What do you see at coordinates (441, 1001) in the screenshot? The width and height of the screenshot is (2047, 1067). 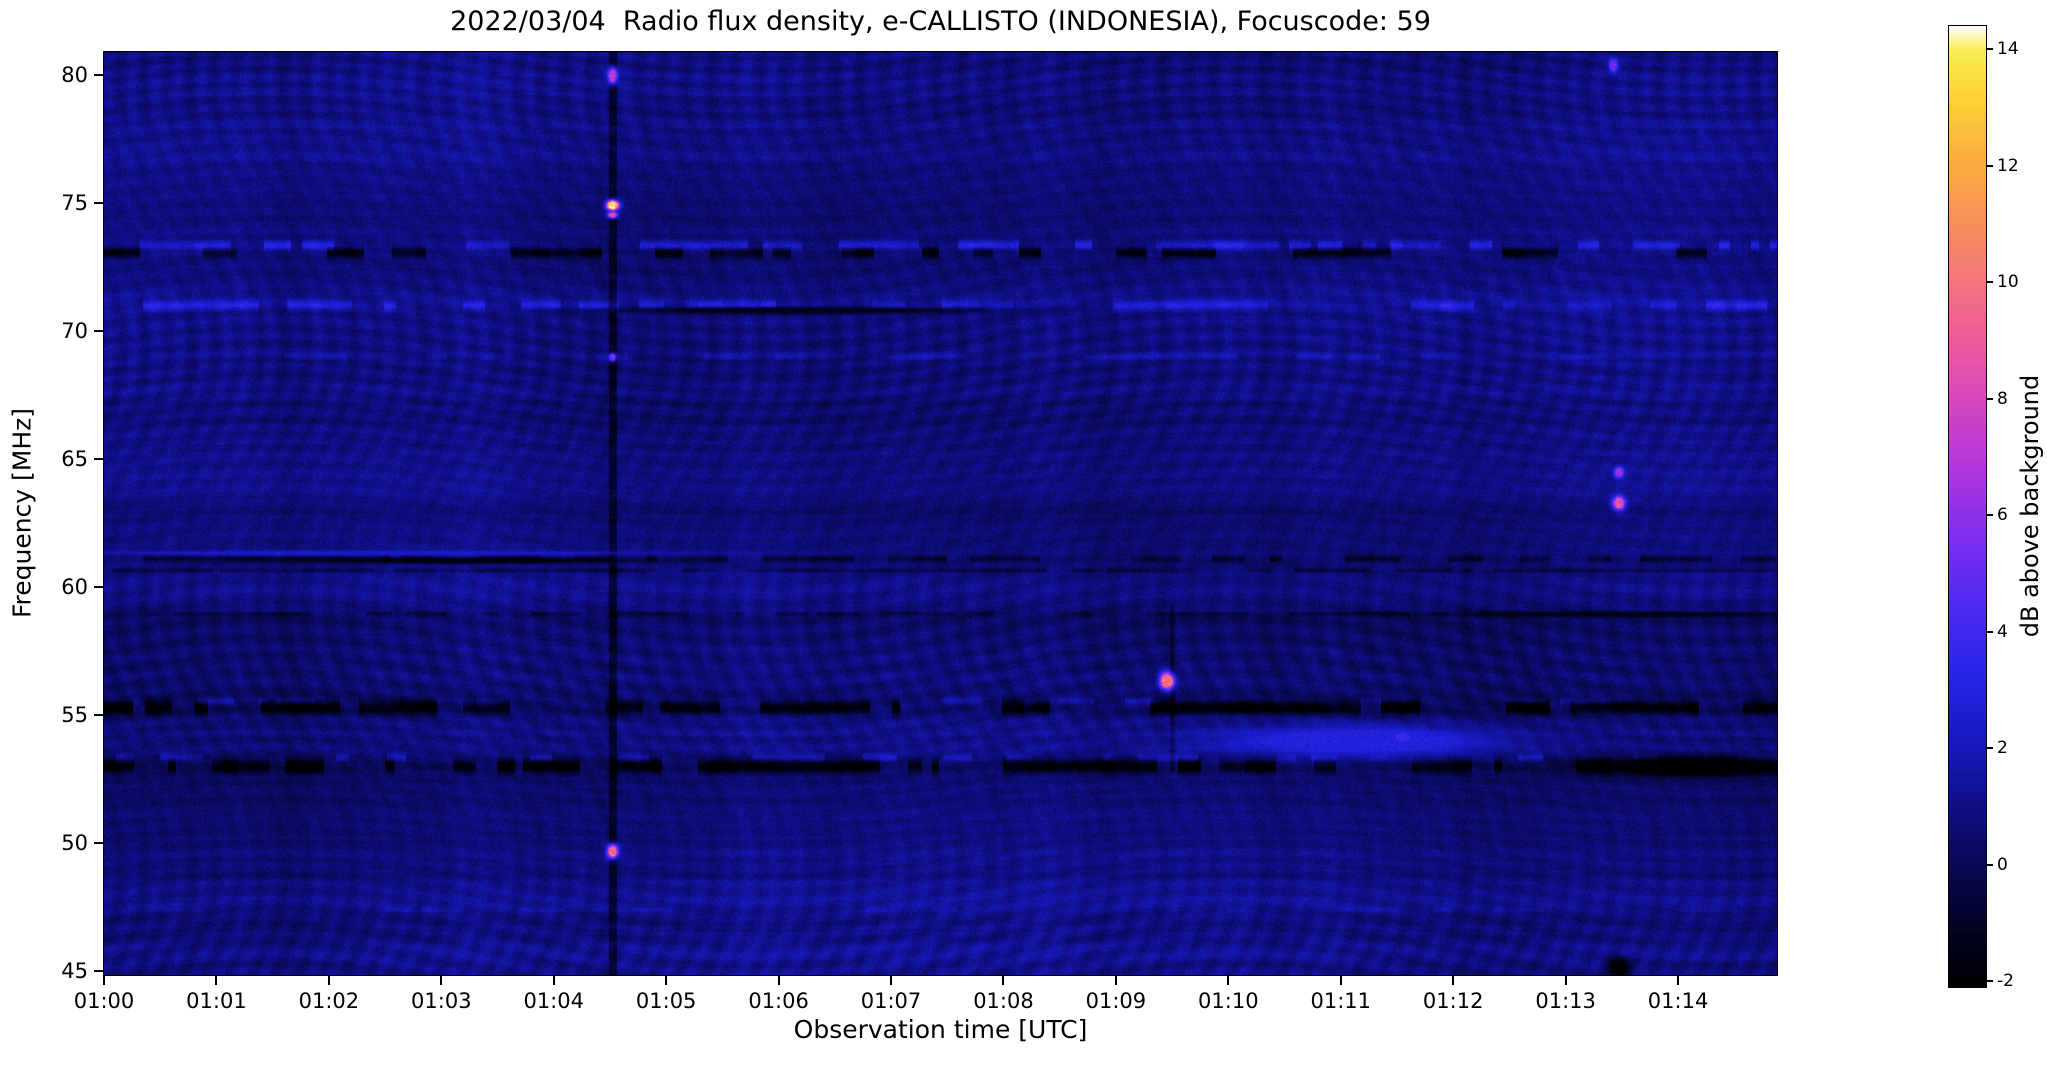 I see `x-tick-label: 01:03` at bounding box center [441, 1001].